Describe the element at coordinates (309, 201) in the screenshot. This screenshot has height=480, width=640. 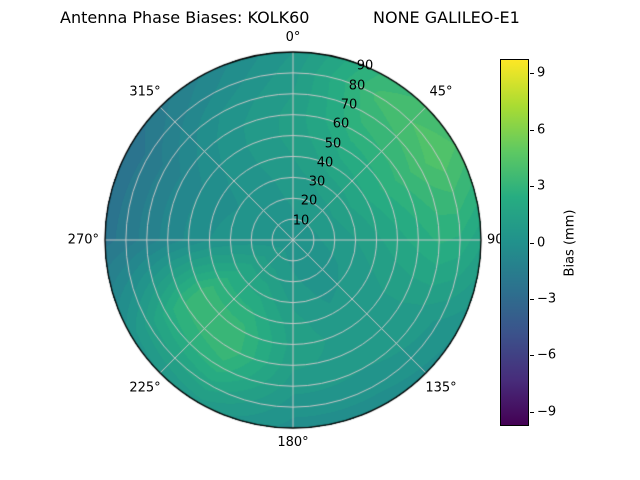
I see `r-tick-label: 20` at that location.